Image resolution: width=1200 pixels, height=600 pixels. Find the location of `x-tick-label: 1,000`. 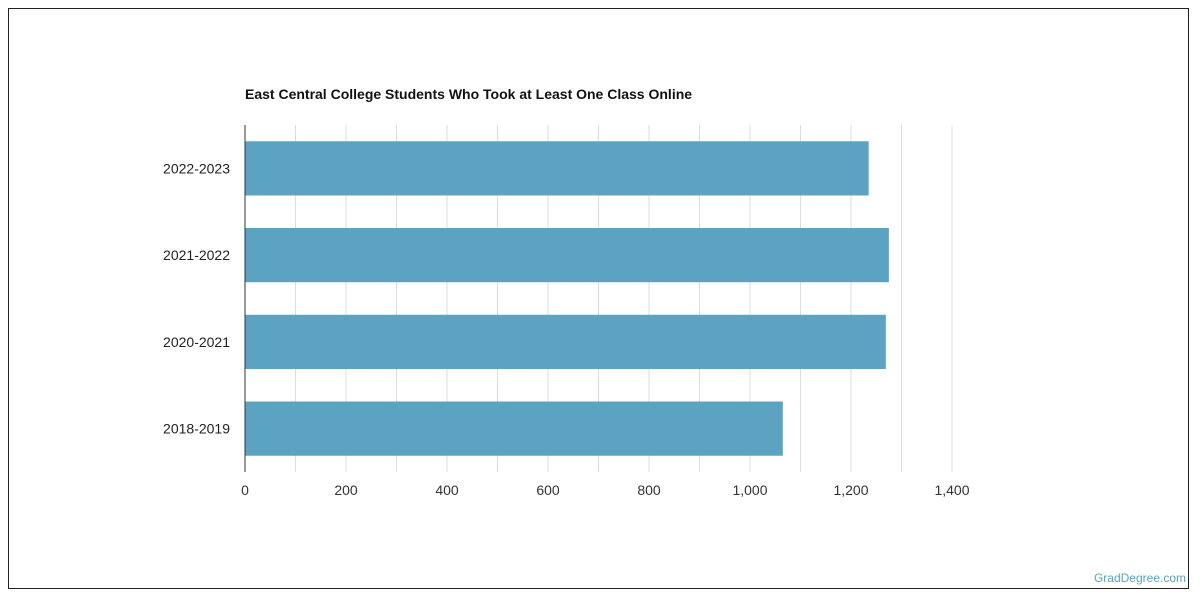

x-tick-label: 1,000 is located at coordinates (749, 490).